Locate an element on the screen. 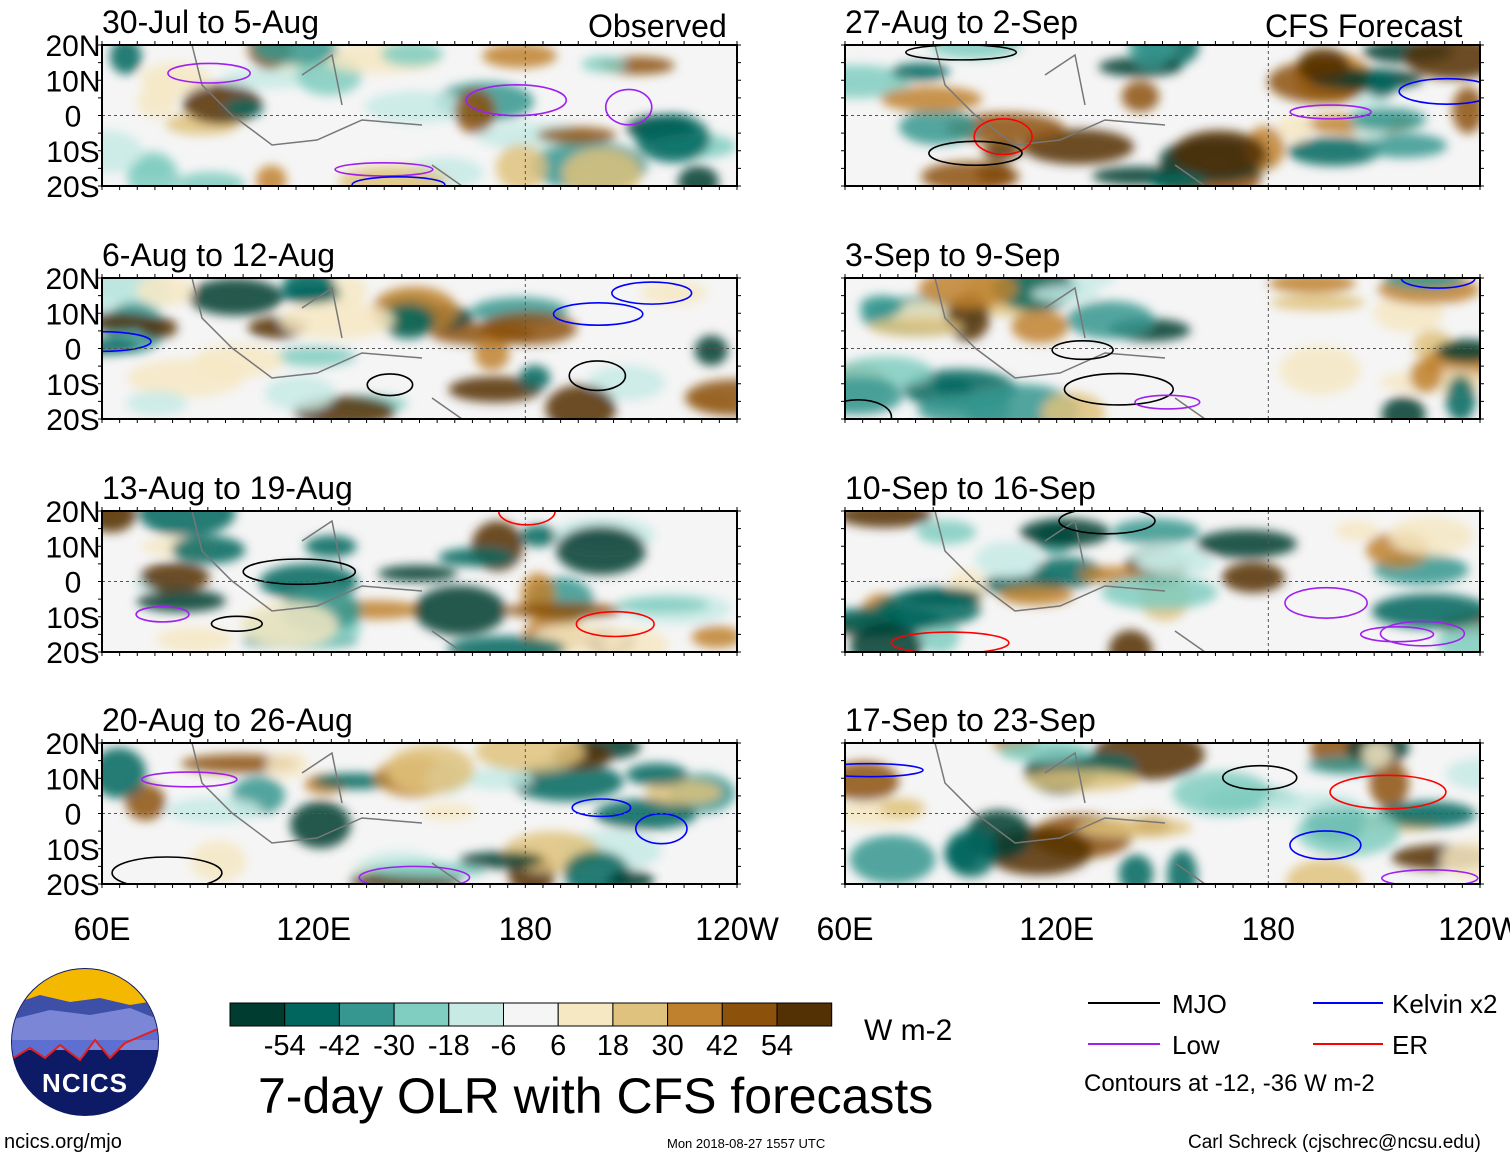 This screenshot has width=1510, height=1158. ncics-logo: NCICS is located at coordinates (85, 1042).